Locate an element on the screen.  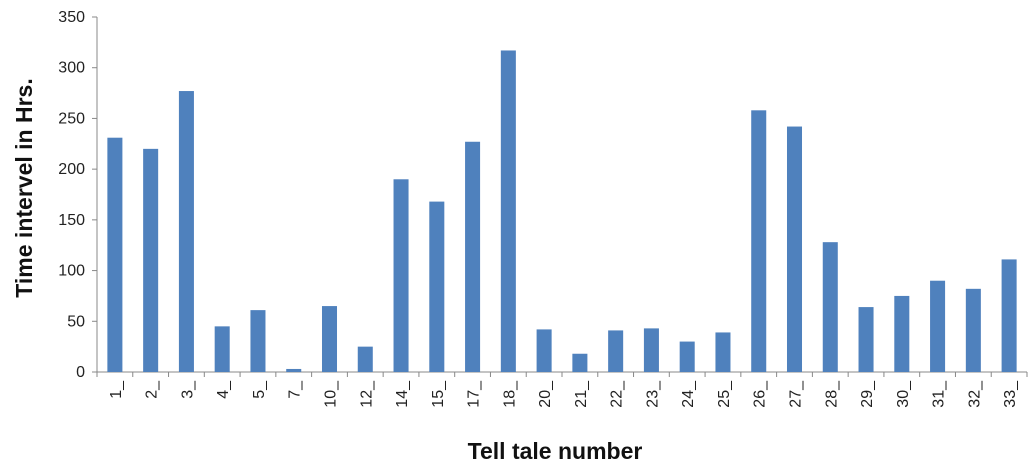
y-tick-label: 50 is located at coordinates (76, 321).